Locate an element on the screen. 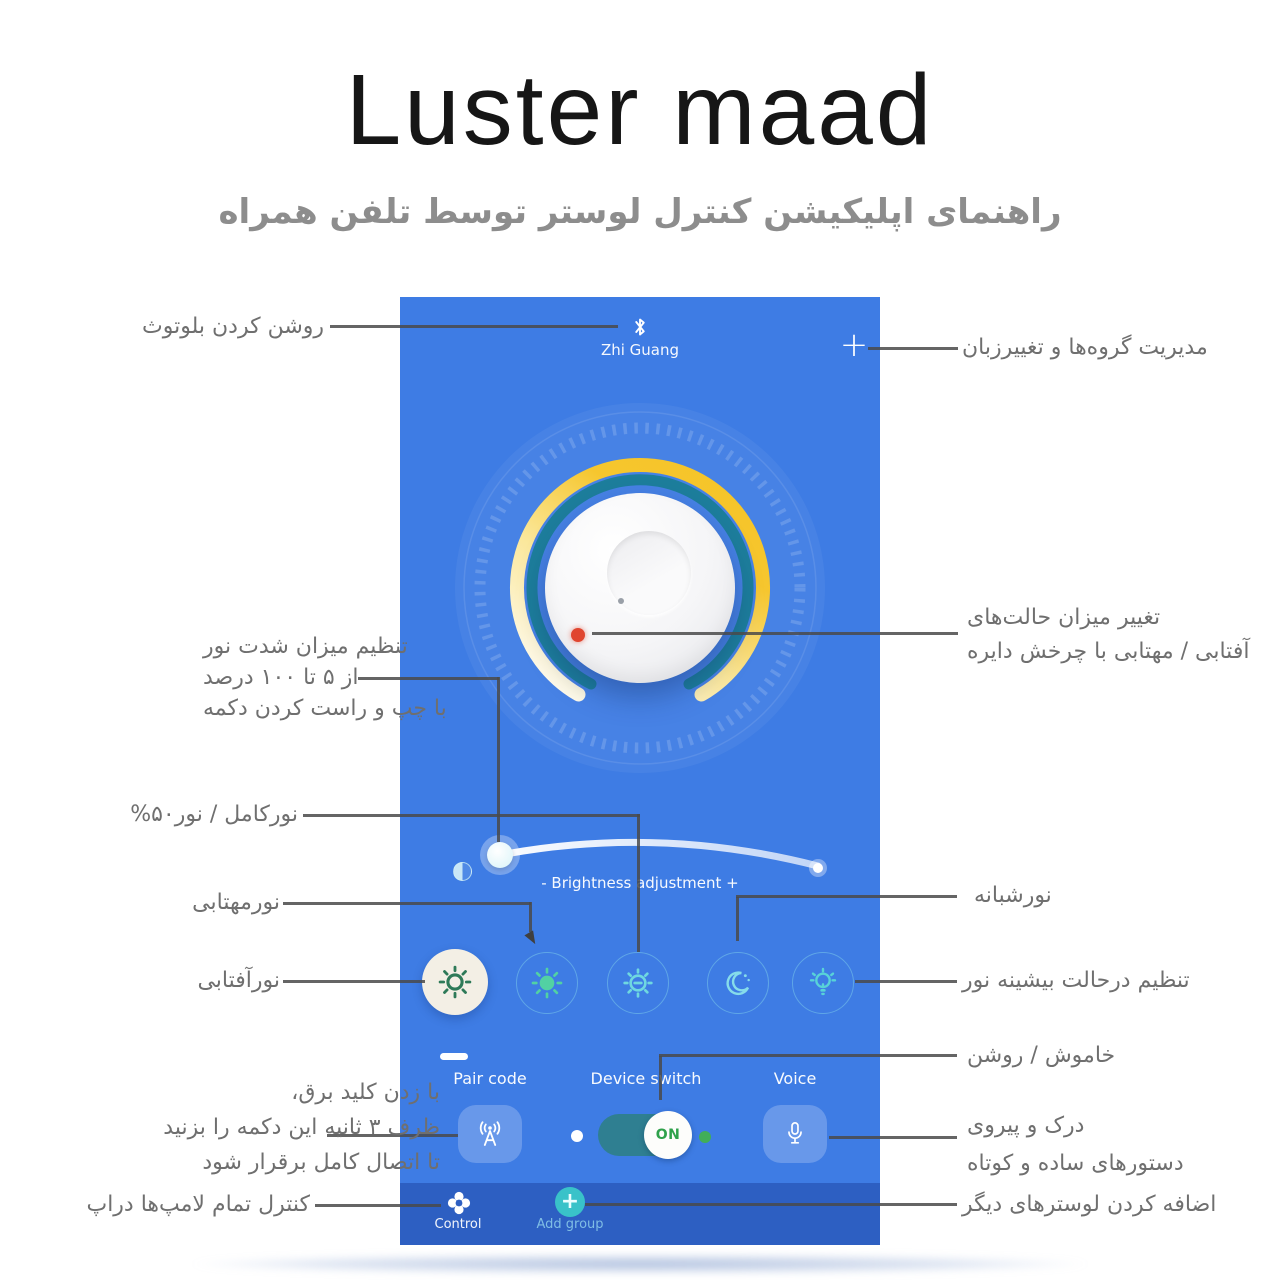 Image resolution: width=1280 pixels, height=1280 pixels. connector-maxlight is located at coordinates (906, 981).